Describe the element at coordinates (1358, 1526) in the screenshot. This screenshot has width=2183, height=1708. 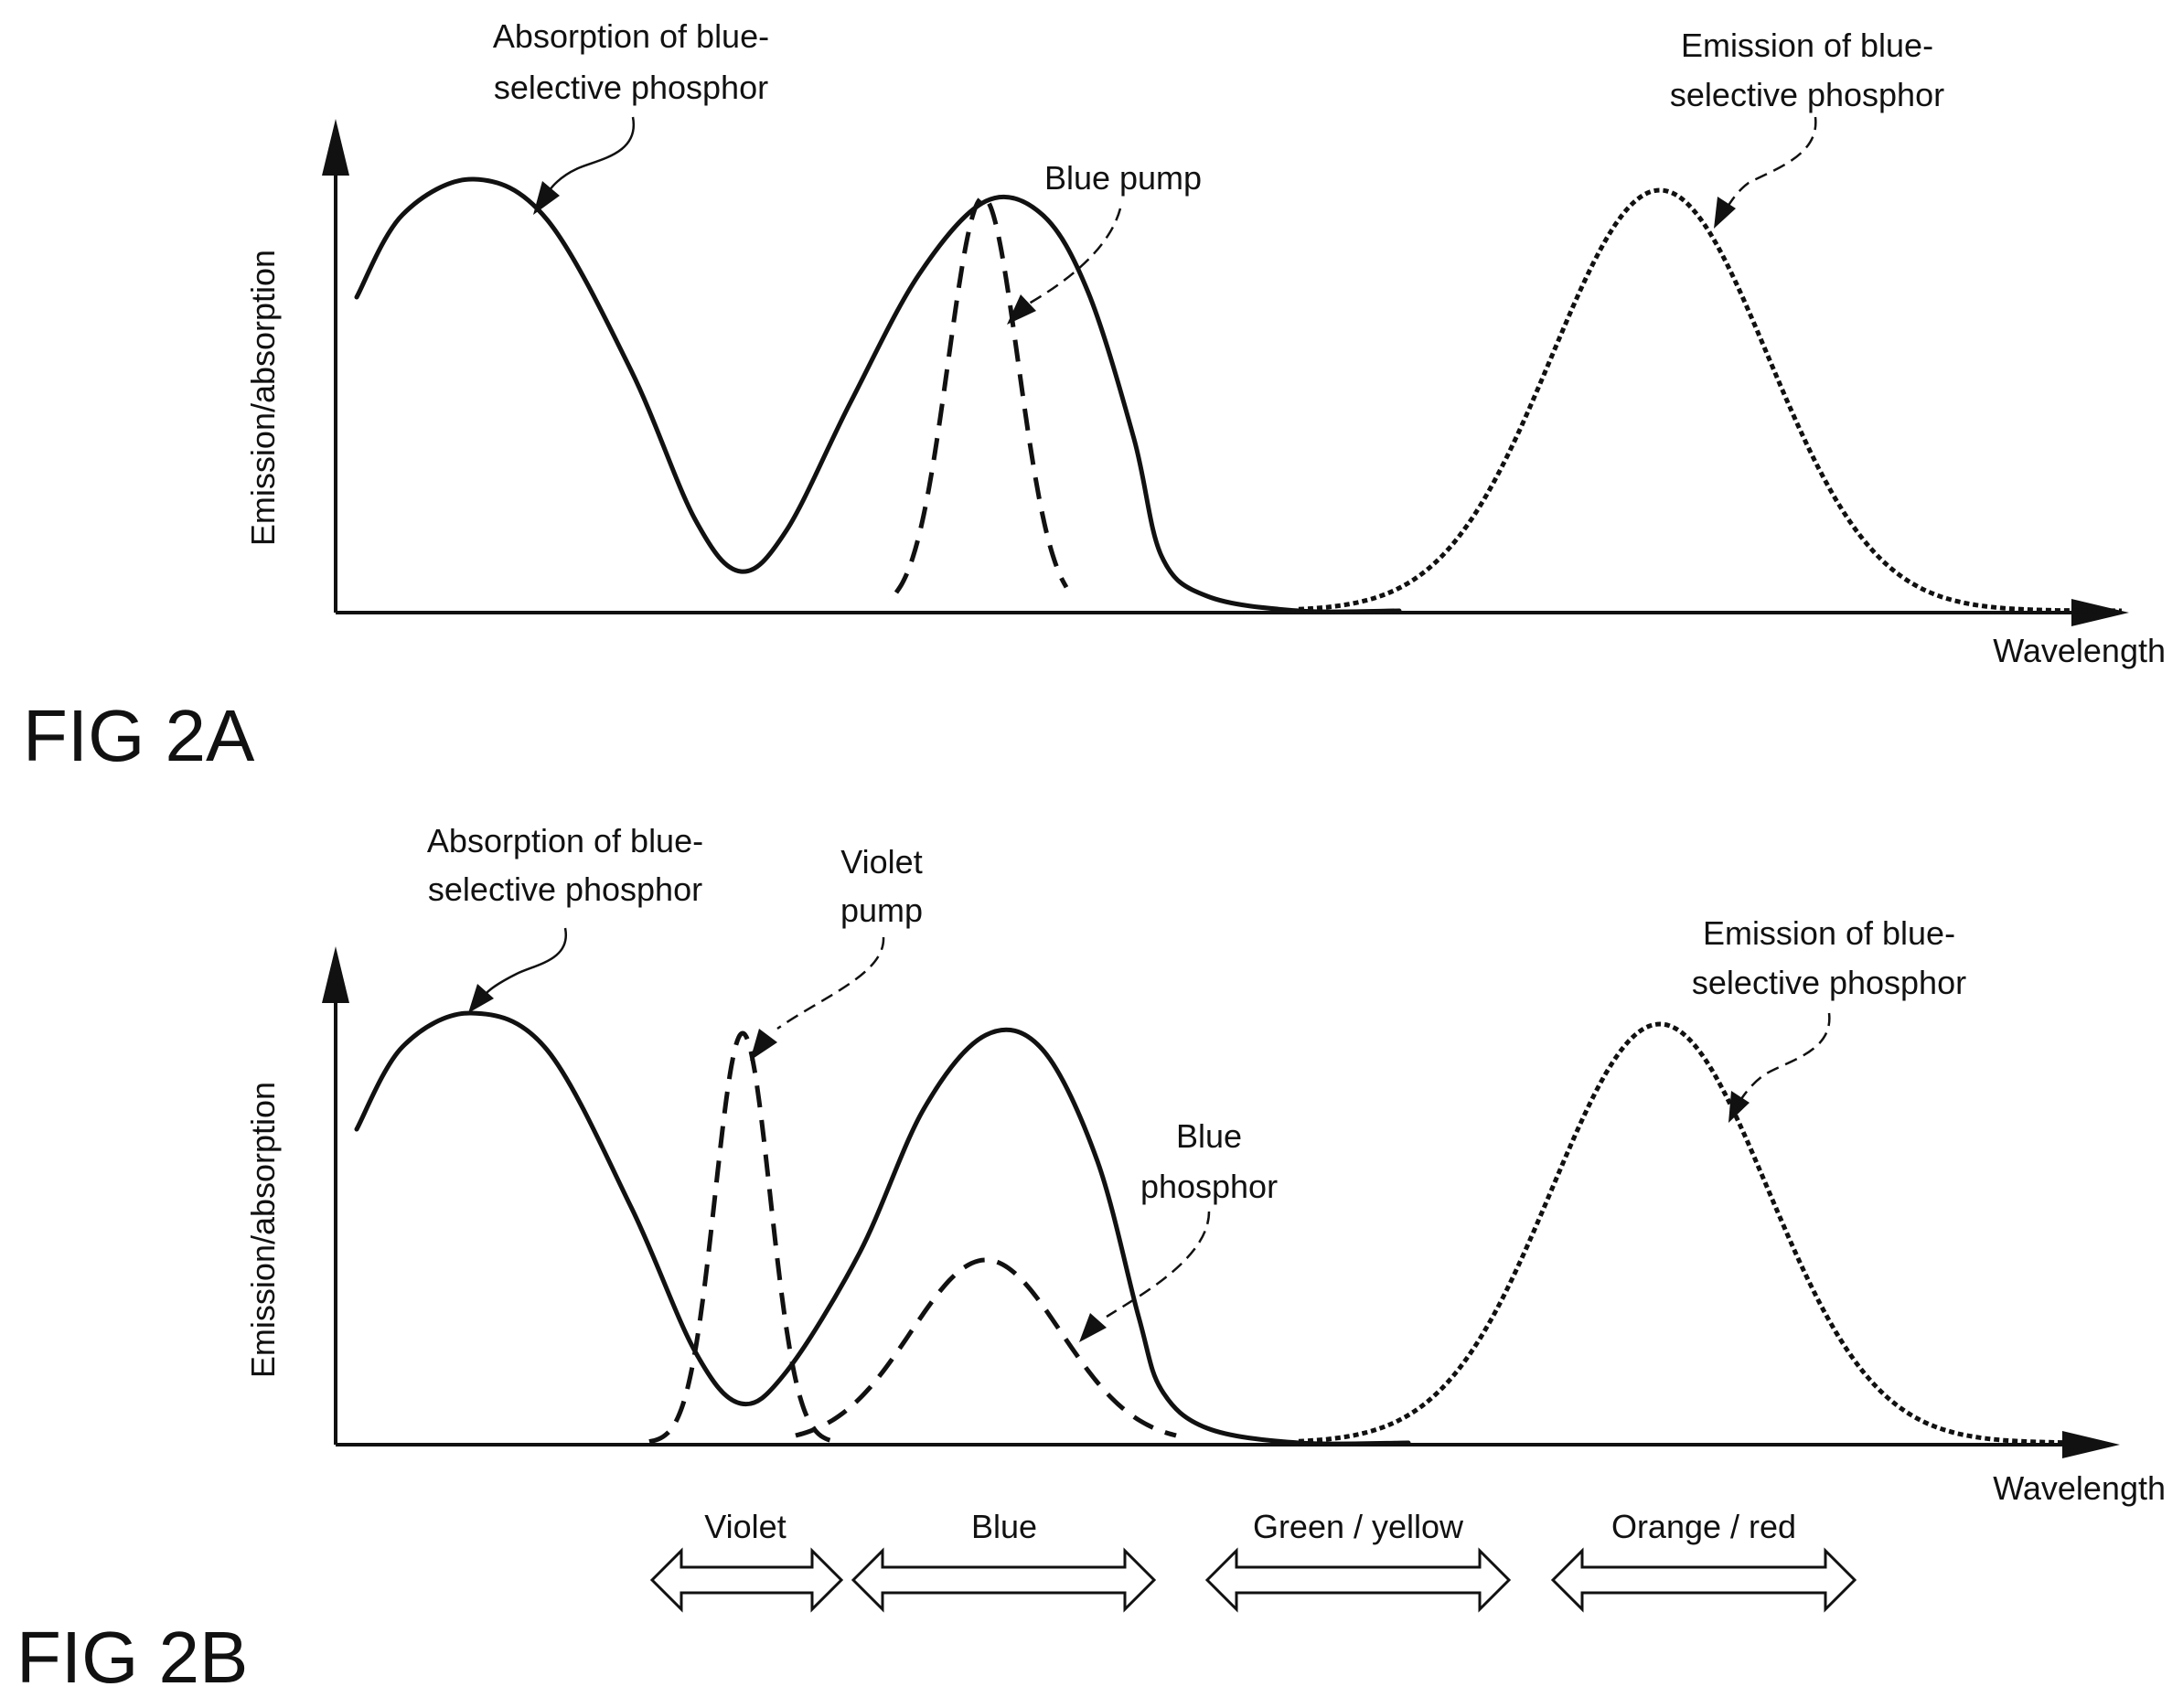
I see `band-green-yellow-label: Green / yellow` at that location.